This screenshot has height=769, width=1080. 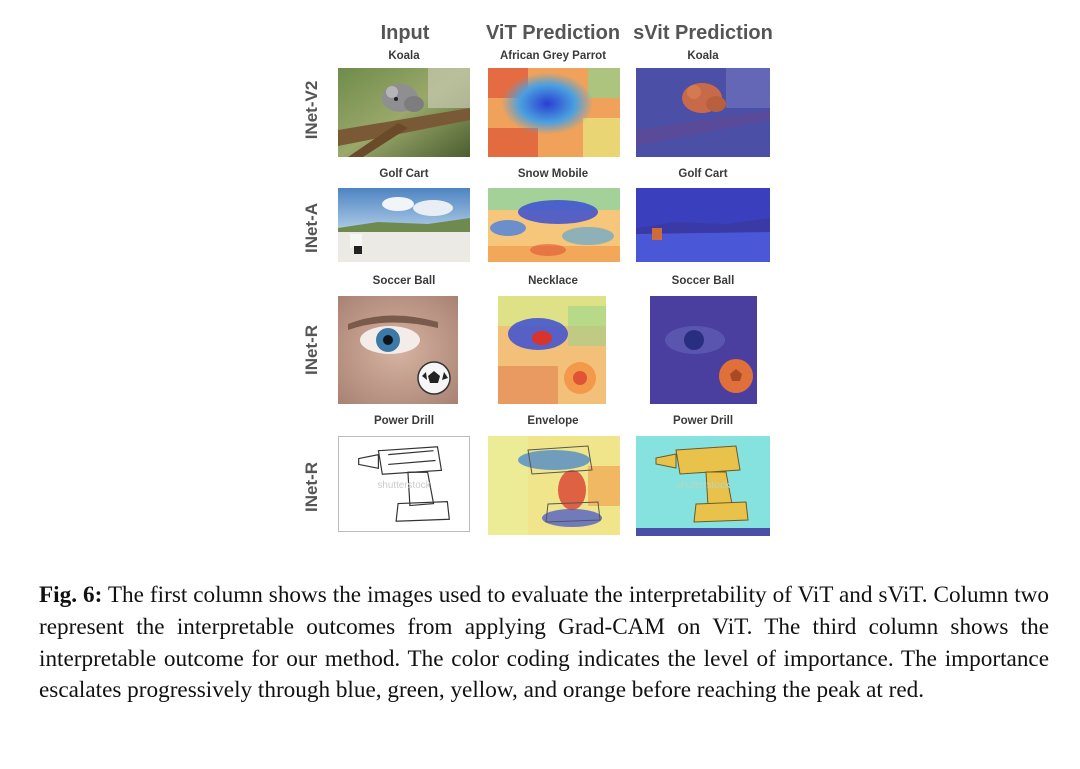 What do you see at coordinates (703, 421) in the screenshot?
I see `row4-svit-label: Power Drill` at bounding box center [703, 421].